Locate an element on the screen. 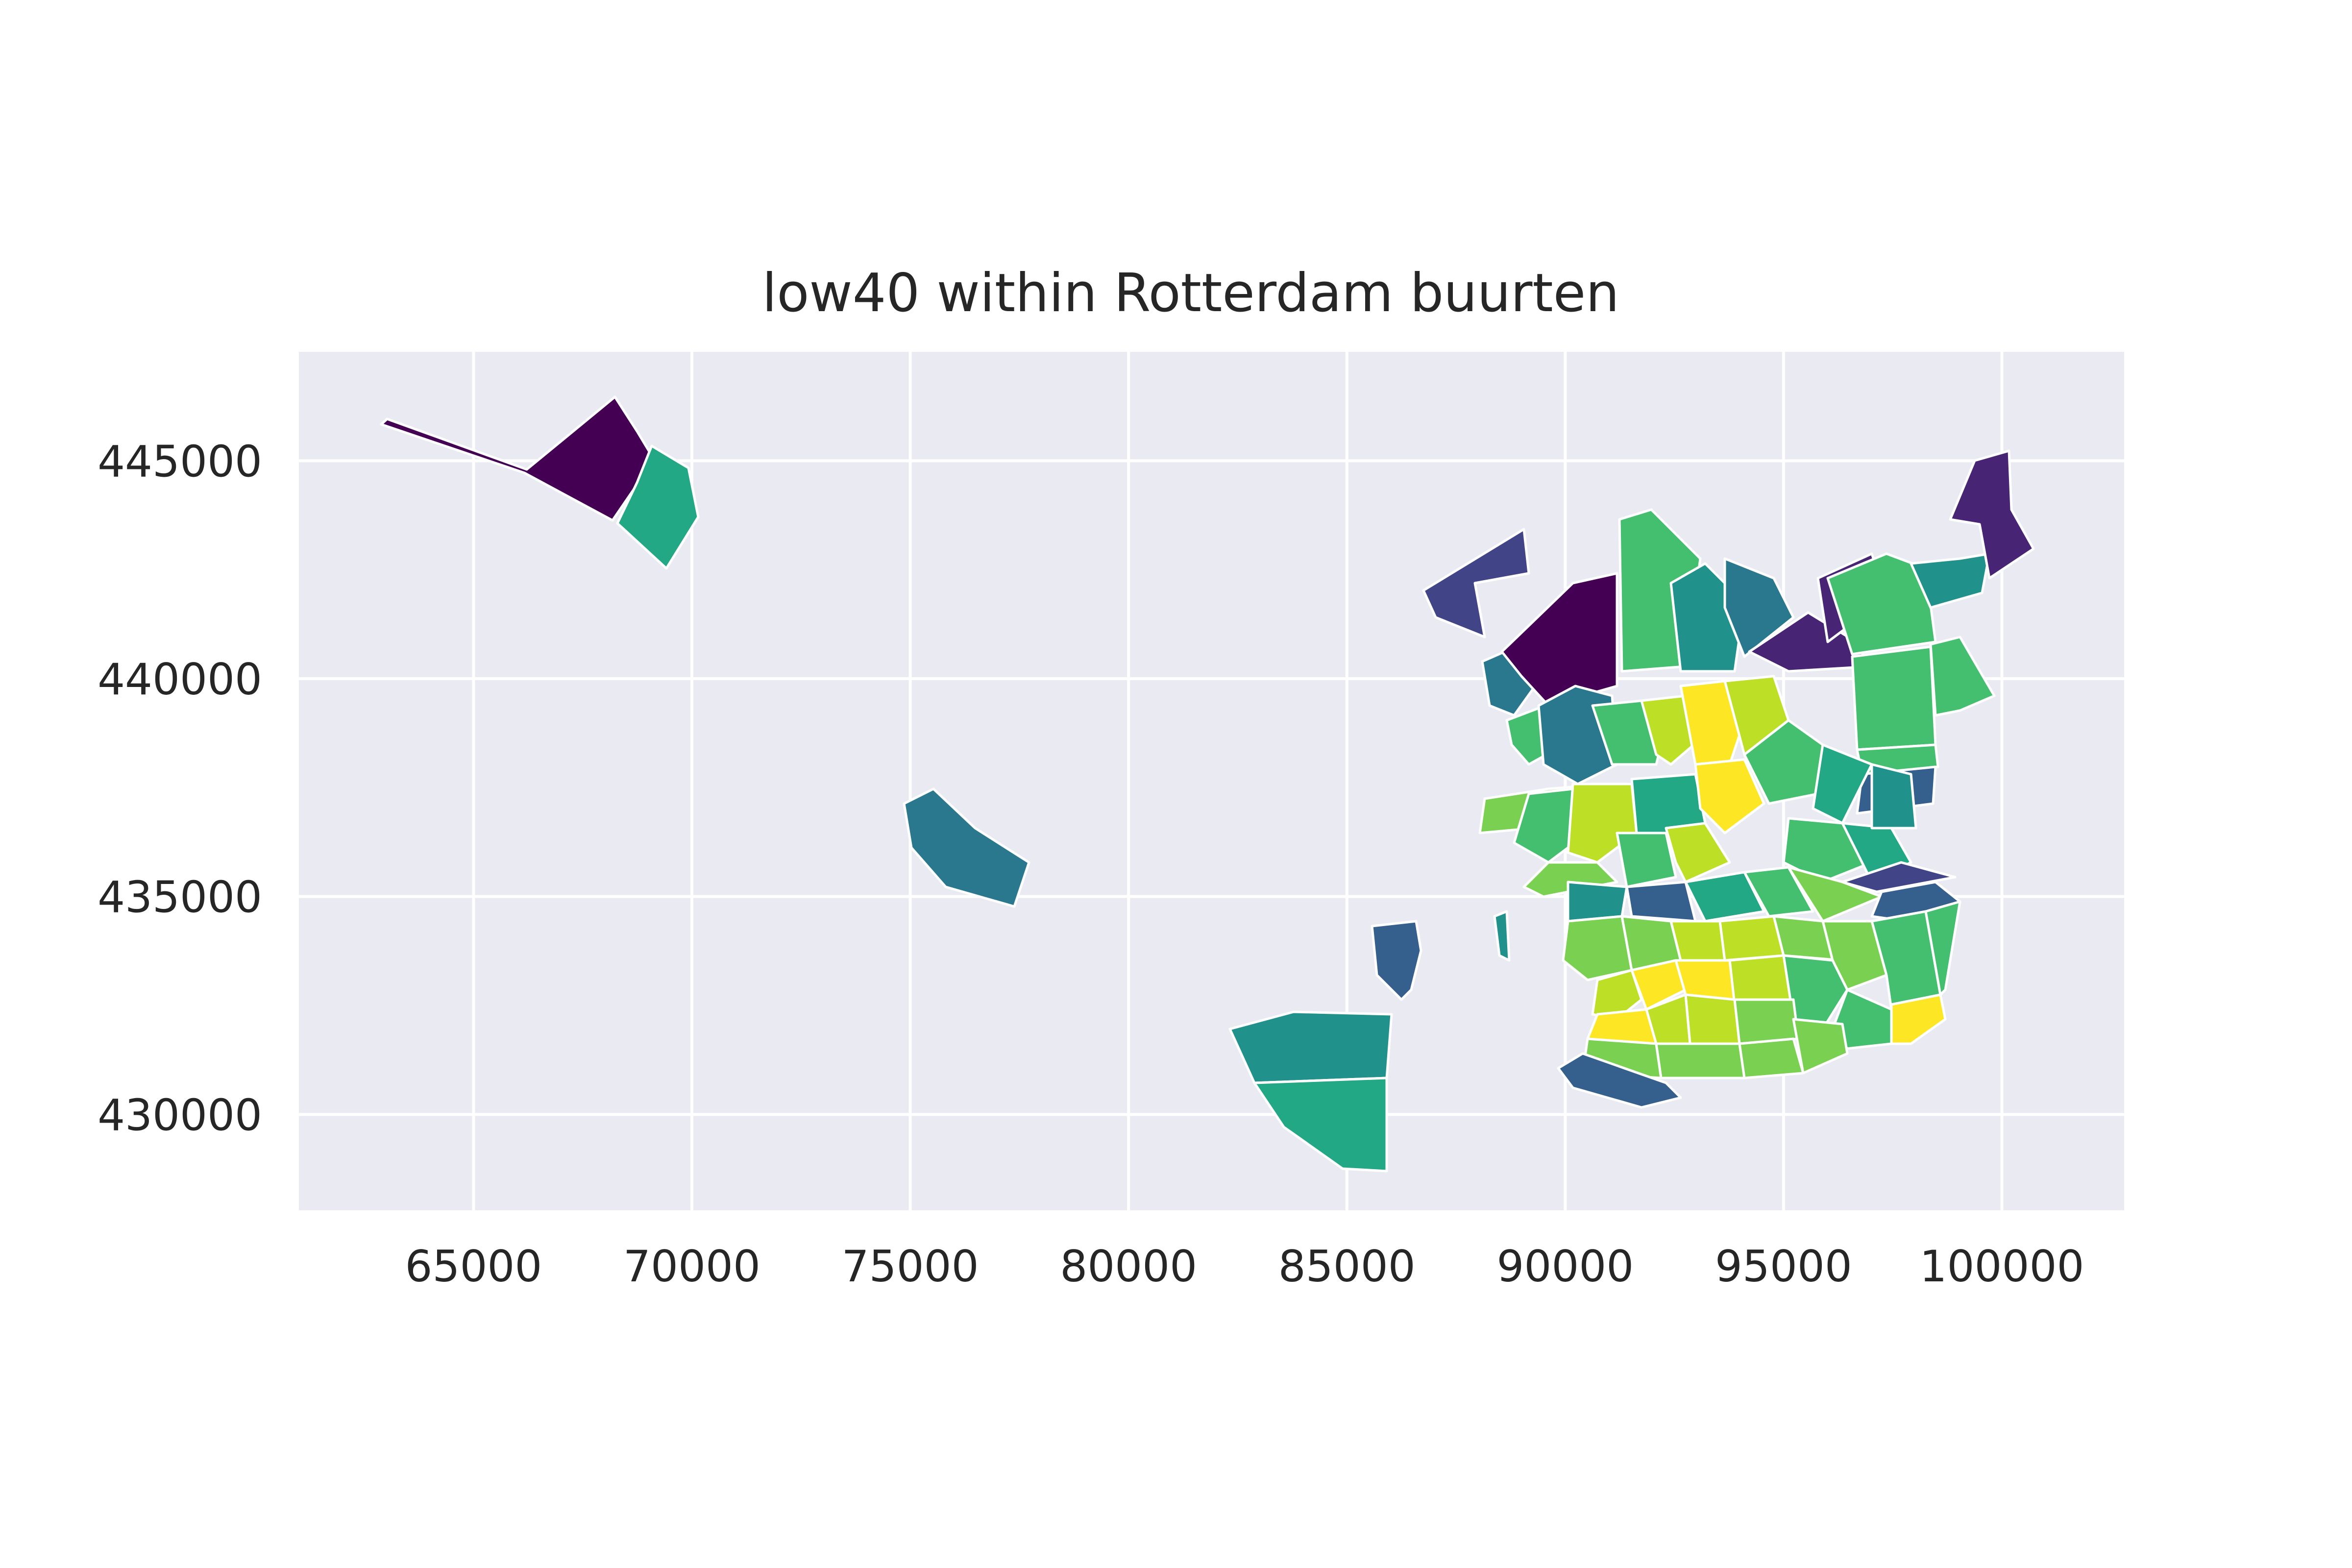  x-tick-label: 90000 is located at coordinates (1565, 1266).